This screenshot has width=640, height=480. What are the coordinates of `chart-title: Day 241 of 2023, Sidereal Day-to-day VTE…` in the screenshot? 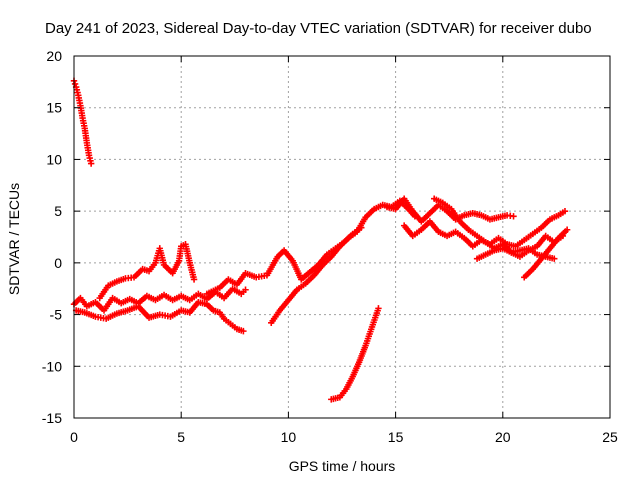 It's located at (318, 28).